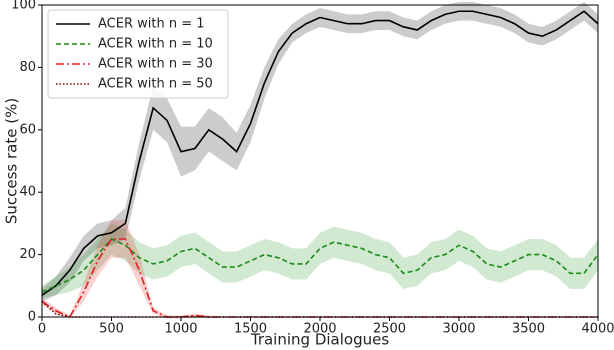  Describe the element at coordinates (389, 329) in the screenshot. I see `x-tick-label: 2500` at that location.